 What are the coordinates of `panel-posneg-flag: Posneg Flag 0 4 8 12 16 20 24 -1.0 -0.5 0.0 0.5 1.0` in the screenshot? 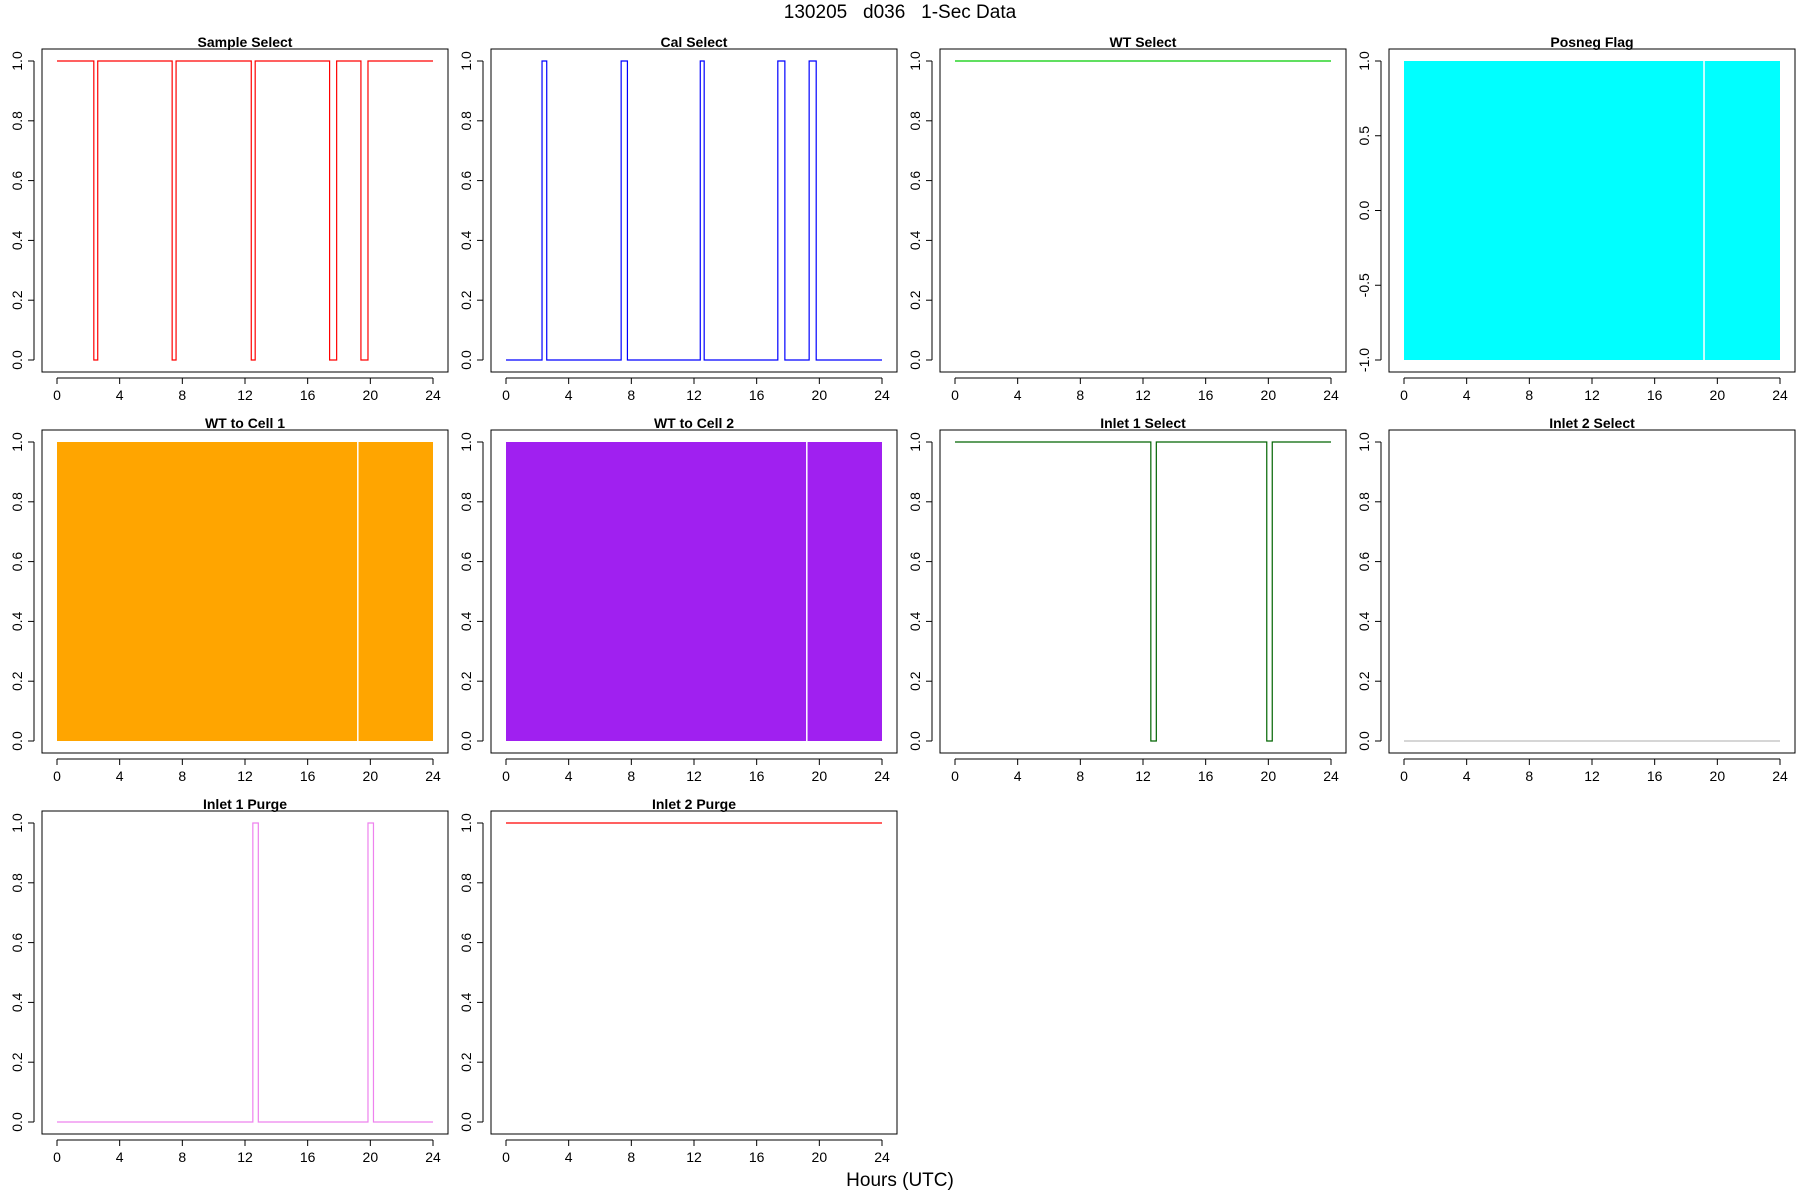 It's located at (1576, 218).